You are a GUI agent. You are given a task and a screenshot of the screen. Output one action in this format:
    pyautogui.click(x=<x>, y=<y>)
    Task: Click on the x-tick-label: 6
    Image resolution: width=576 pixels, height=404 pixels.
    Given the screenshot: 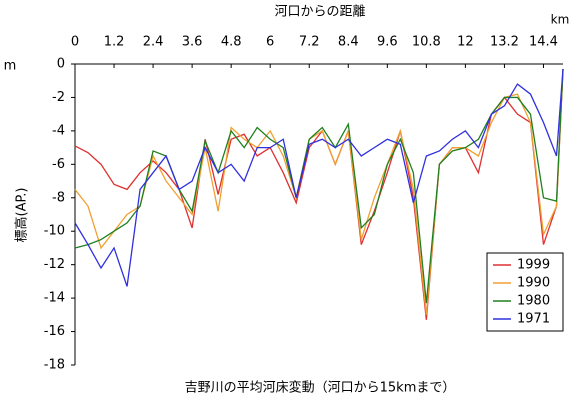 What is the action you would take?
    pyautogui.click(x=270, y=42)
    